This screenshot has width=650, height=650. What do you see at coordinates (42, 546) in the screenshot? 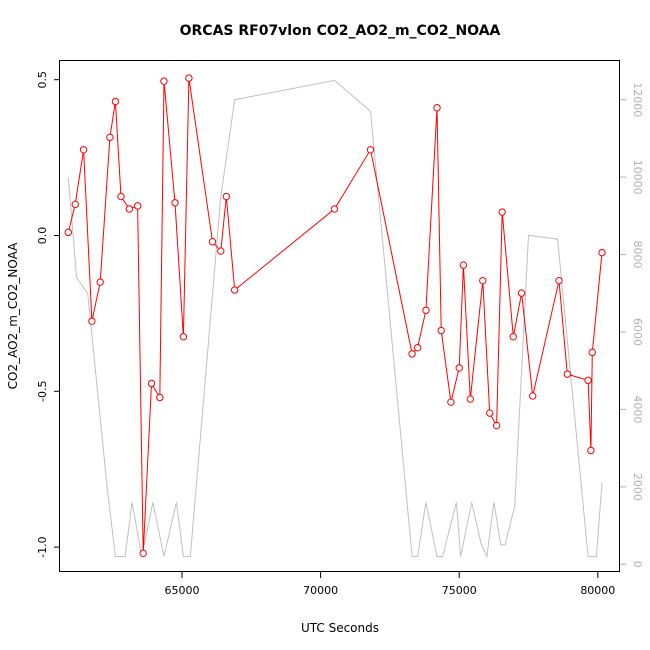
I see `y-tick-label: -1.0` at bounding box center [42, 546].